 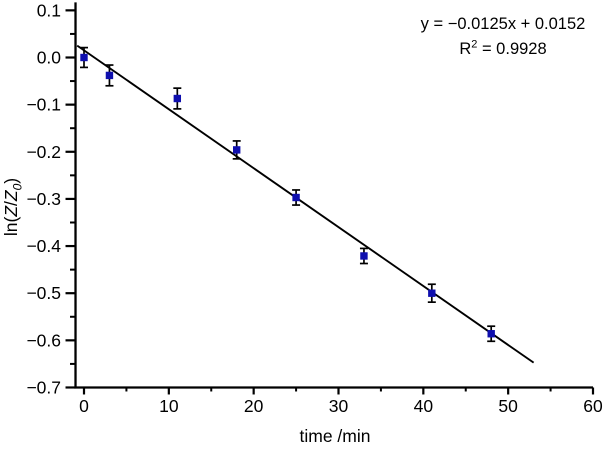 I want to click on y-tick-label: −0.1, so click(x=43, y=105).